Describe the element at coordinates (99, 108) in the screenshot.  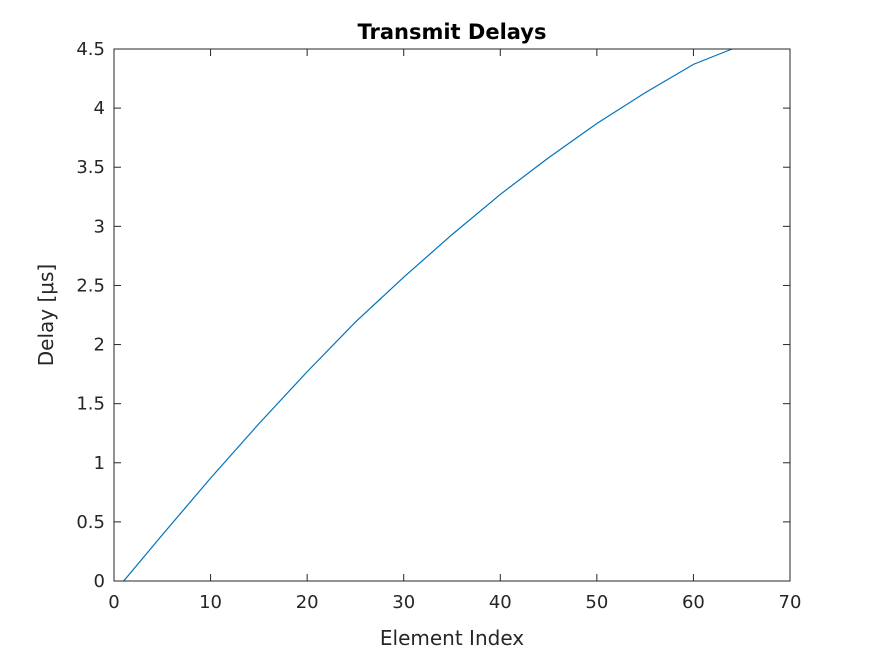
I see `y-tick-label: 4` at that location.